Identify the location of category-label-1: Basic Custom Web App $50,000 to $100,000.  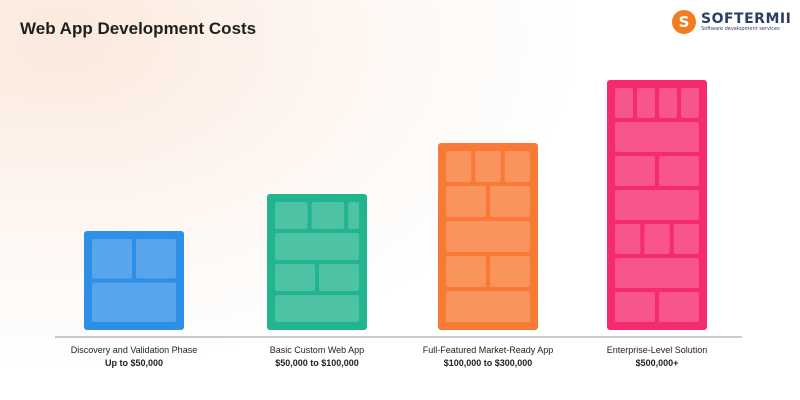
(317, 356).